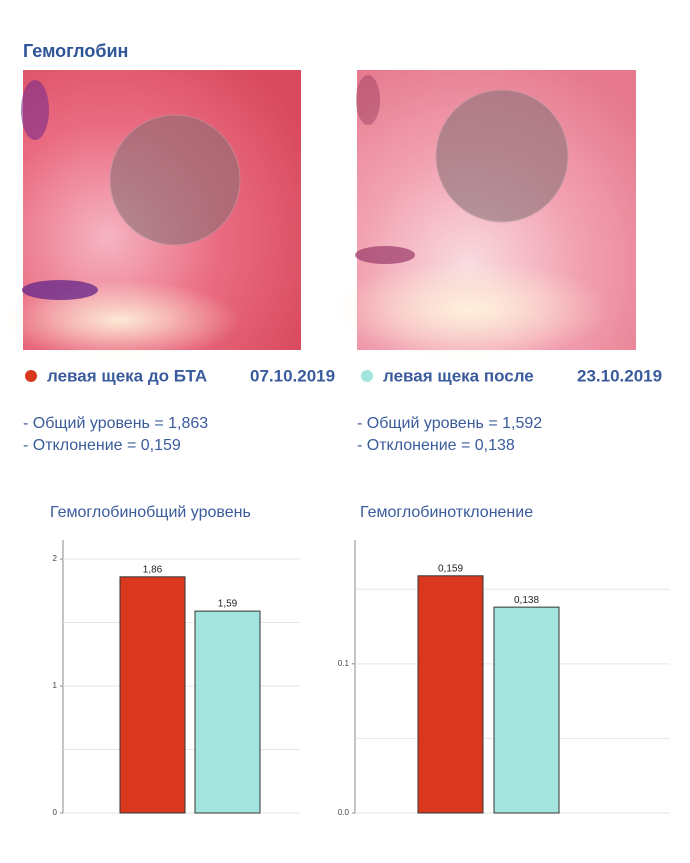  I want to click on value-label: 1,86, so click(153, 569).